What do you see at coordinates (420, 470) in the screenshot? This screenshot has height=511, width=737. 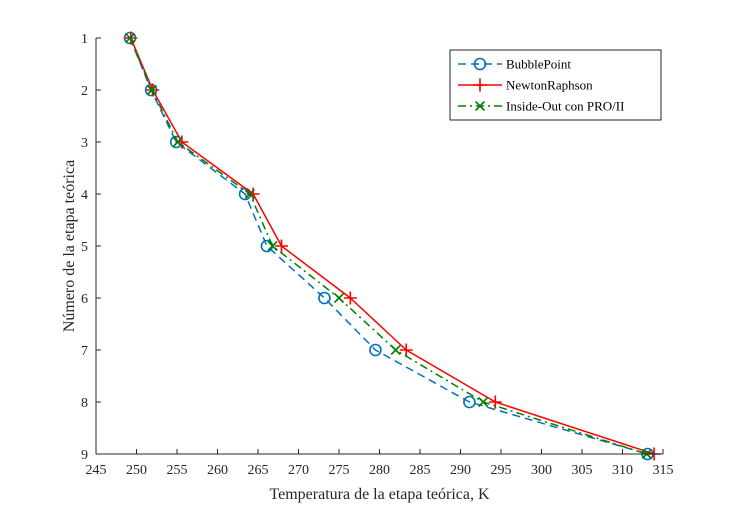 I see `x-tick-label: 285` at bounding box center [420, 470].